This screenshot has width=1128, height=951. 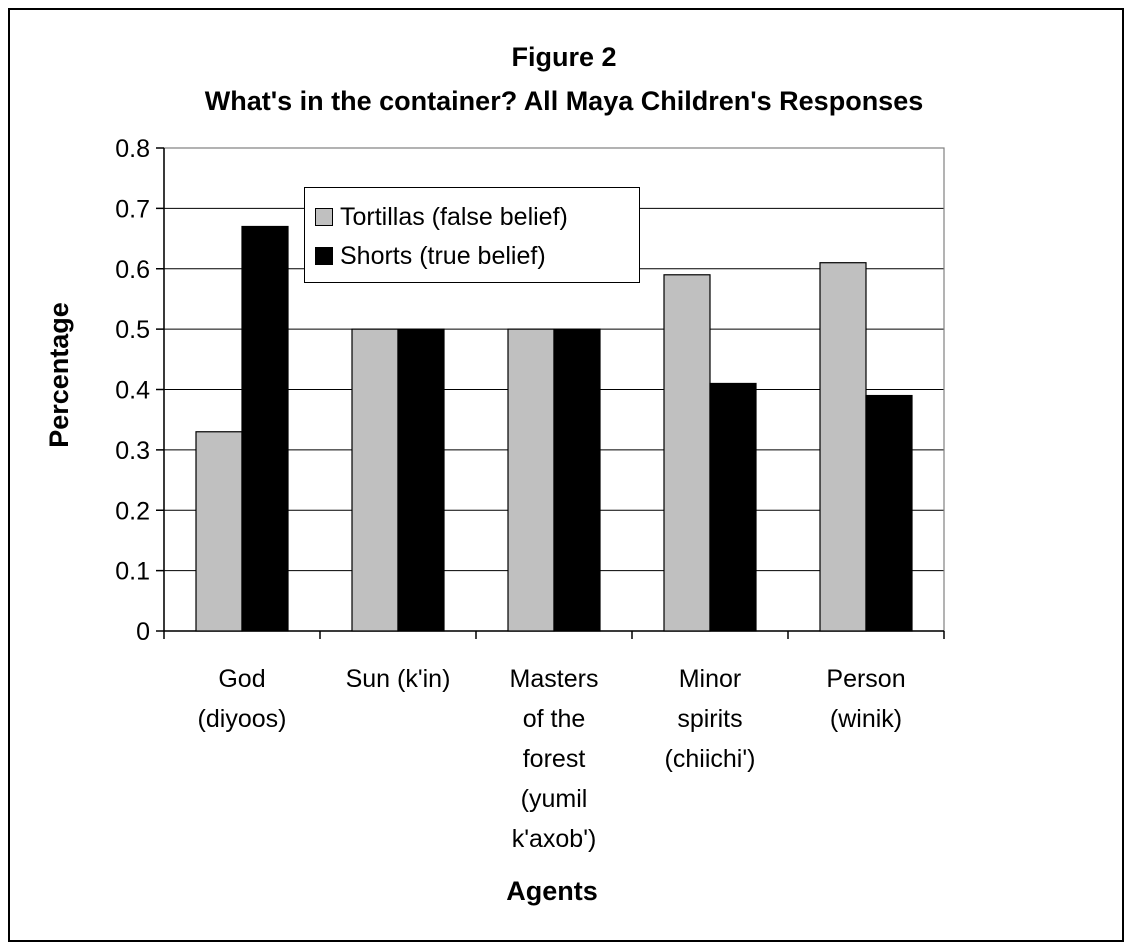 What do you see at coordinates (241, 679) in the screenshot?
I see `x-tick-label: God` at bounding box center [241, 679].